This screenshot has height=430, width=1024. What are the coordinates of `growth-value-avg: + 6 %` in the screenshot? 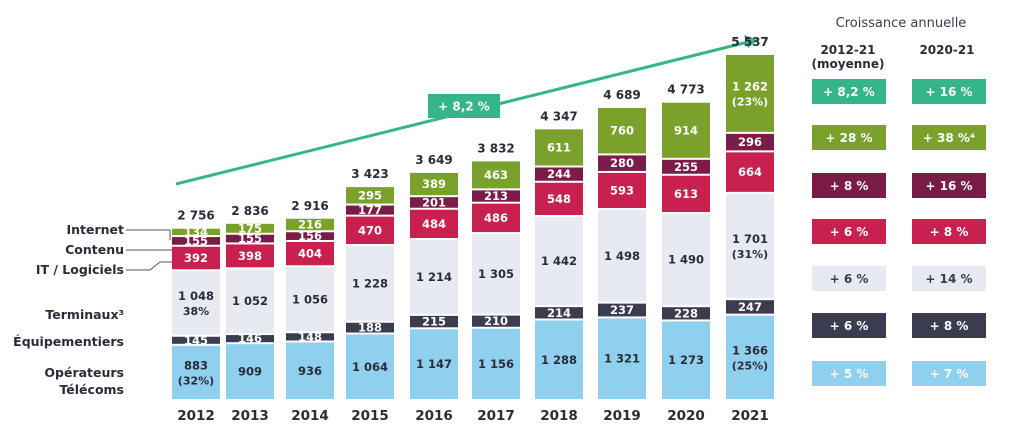 It's located at (849, 326).